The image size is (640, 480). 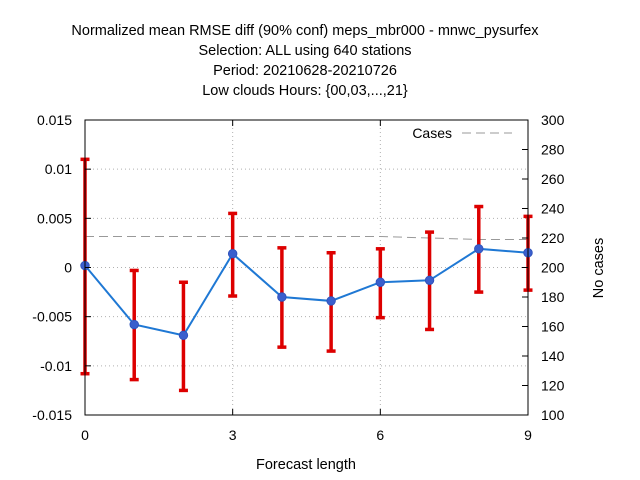 What do you see at coordinates (553, 415) in the screenshot?
I see `y2-tick-label: 100` at bounding box center [553, 415].